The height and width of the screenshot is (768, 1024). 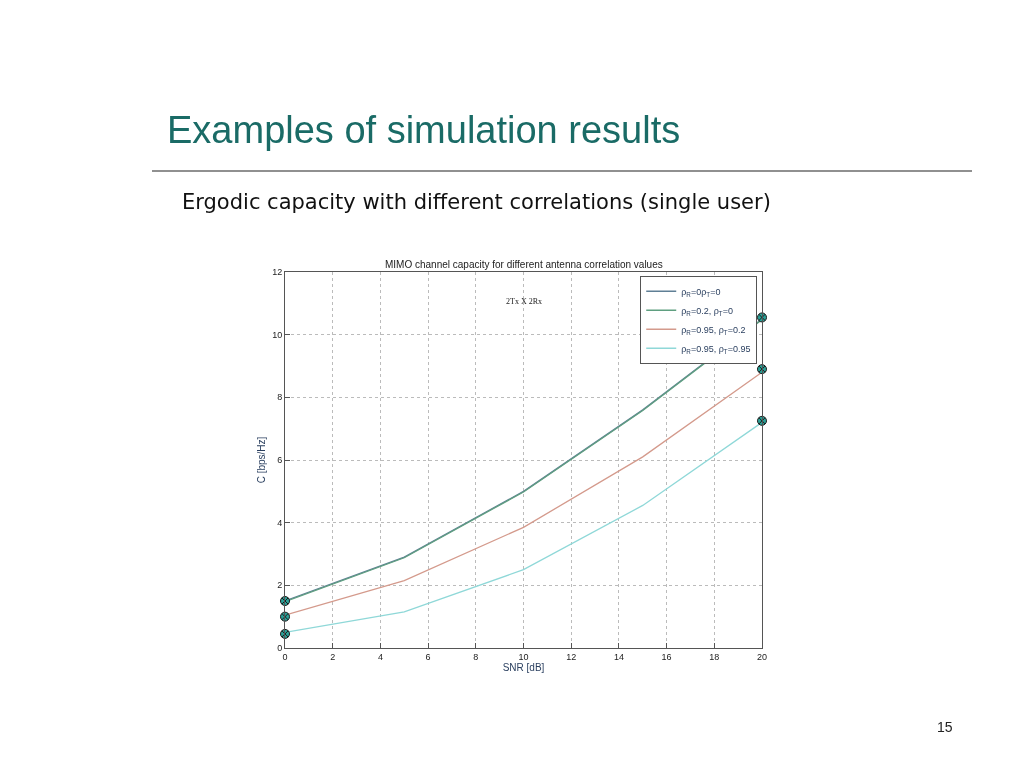 I want to click on legend-label: ρ$_{R}$=0.95, ρ$_{T}$=0.2, so click(x=713, y=330).